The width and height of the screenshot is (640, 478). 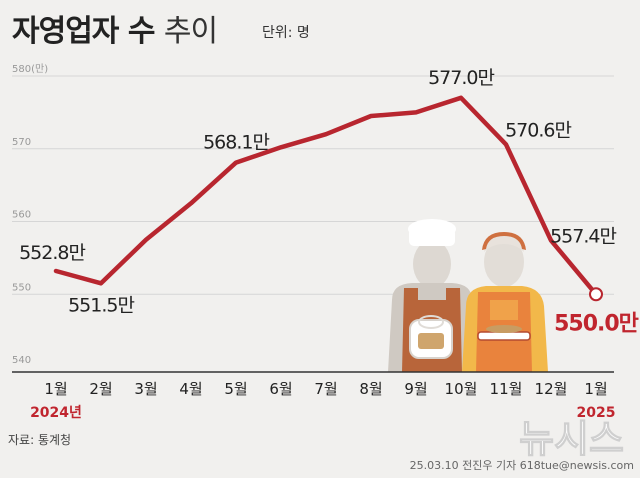 I want to click on x-tick-label: 6월, so click(x=280, y=389).